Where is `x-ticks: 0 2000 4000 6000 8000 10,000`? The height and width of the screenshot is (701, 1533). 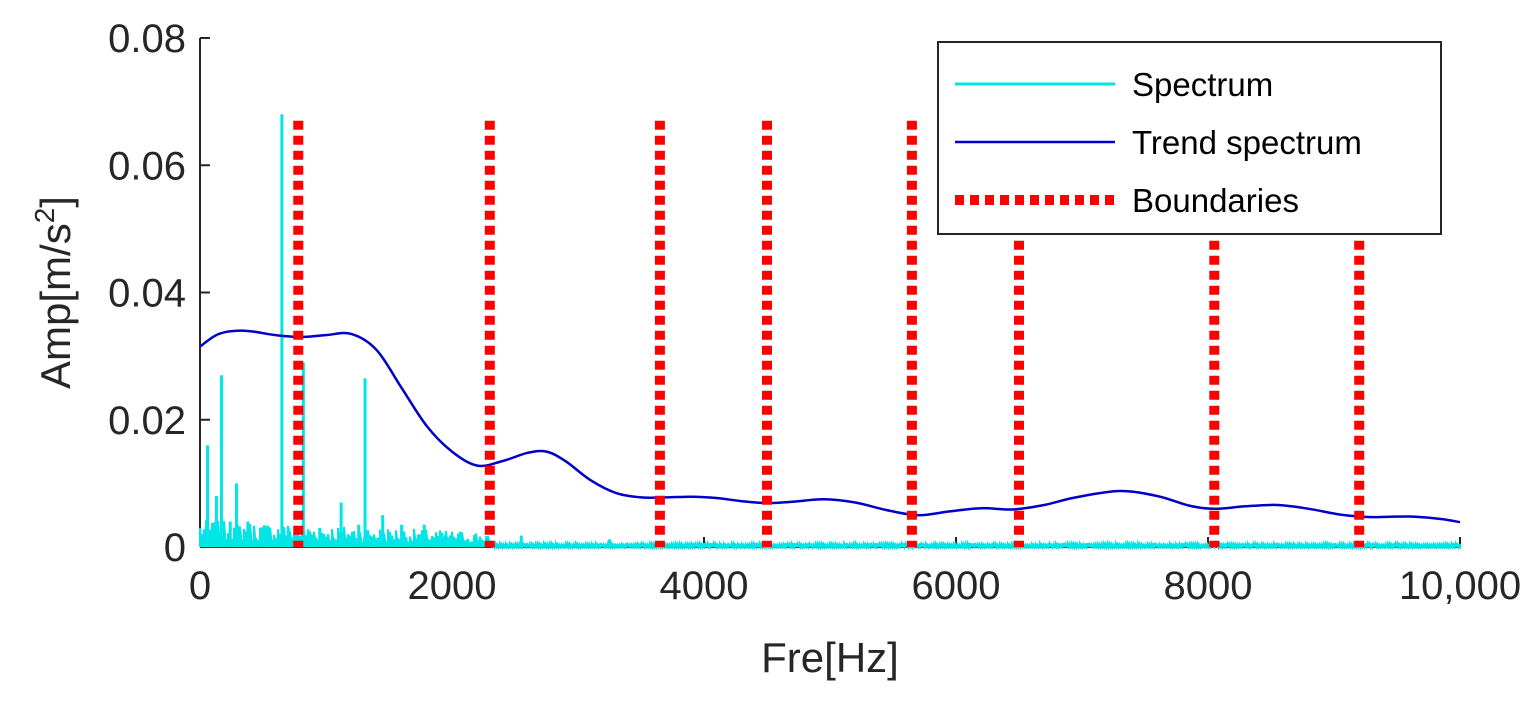
x-ticks: 0 2000 4000 6000 8000 10,000 is located at coordinates (855, 572).